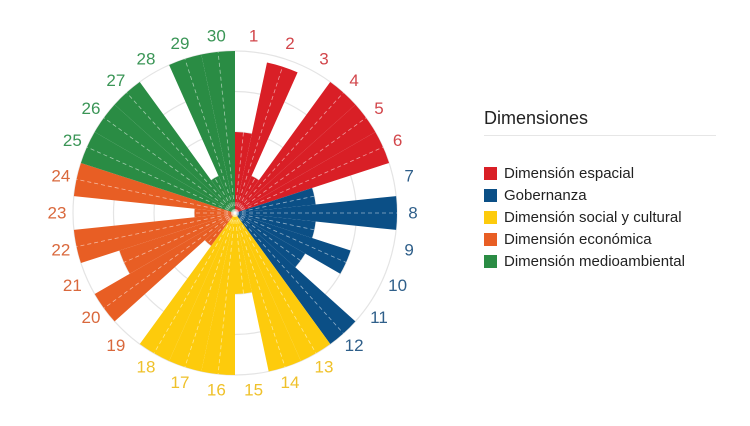 This screenshot has height=426, width=750. Describe the element at coordinates (180, 382) in the screenshot. I see `sector-label-17: 17` at that location.